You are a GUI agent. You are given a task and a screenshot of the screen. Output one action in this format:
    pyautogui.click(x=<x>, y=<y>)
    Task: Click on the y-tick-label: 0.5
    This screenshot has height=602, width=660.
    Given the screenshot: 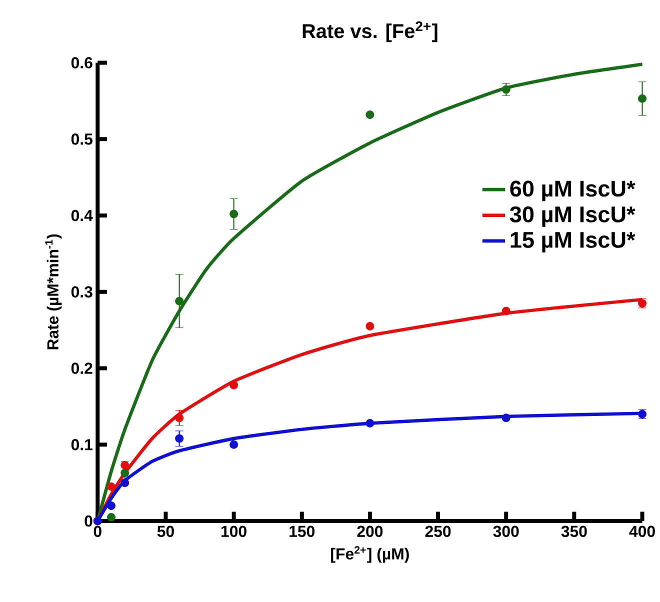 What is the action you would take?
    pyautogui.click(x=81, y=139)
    